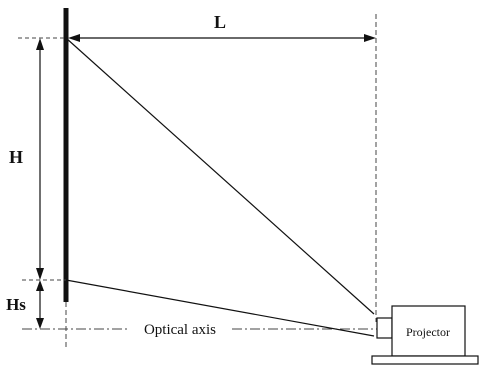 The width and height of the screenshot is (482, 369). Describe the element at coordinates (40, 274) in the screenshot. I see `height-h-arrowhead-bottom` at that location.